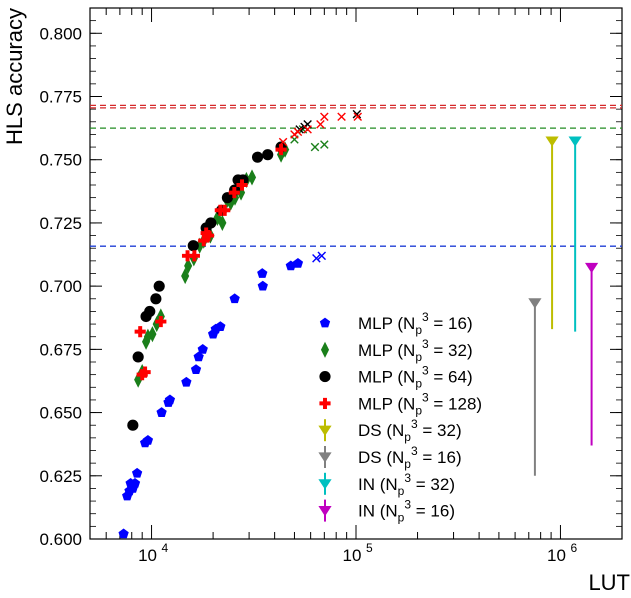 The image size is (631, 598). I want to click on triangle-marker, so click(552, 141).